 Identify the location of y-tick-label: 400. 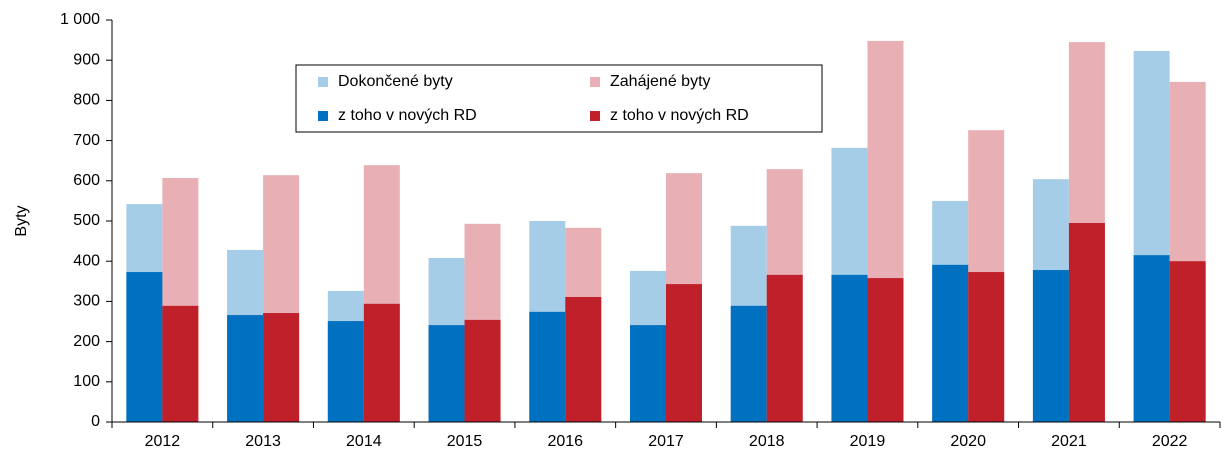
(86, 260).